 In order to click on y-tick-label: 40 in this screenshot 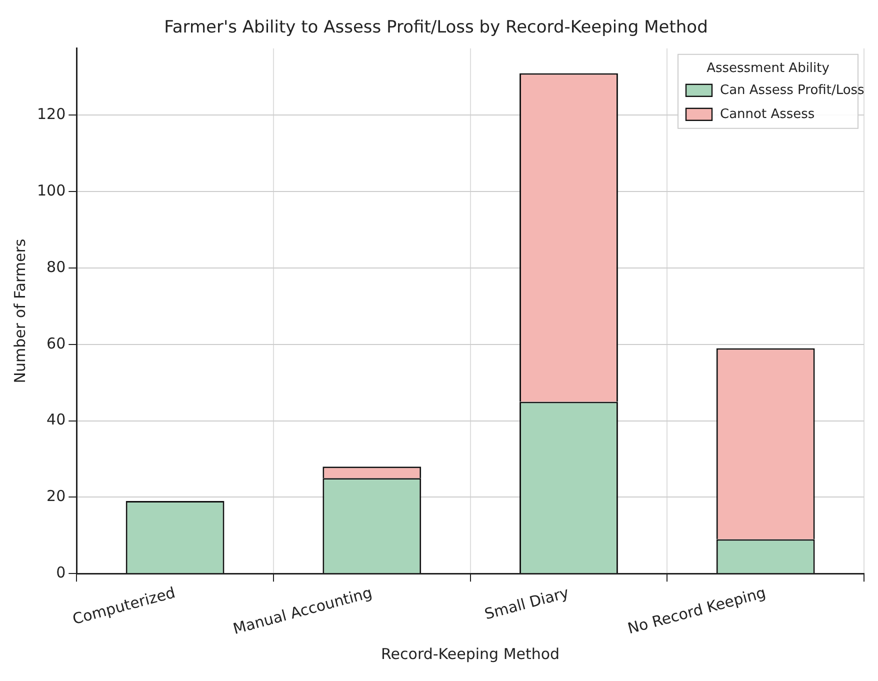, I will do `click(56, 419)`.